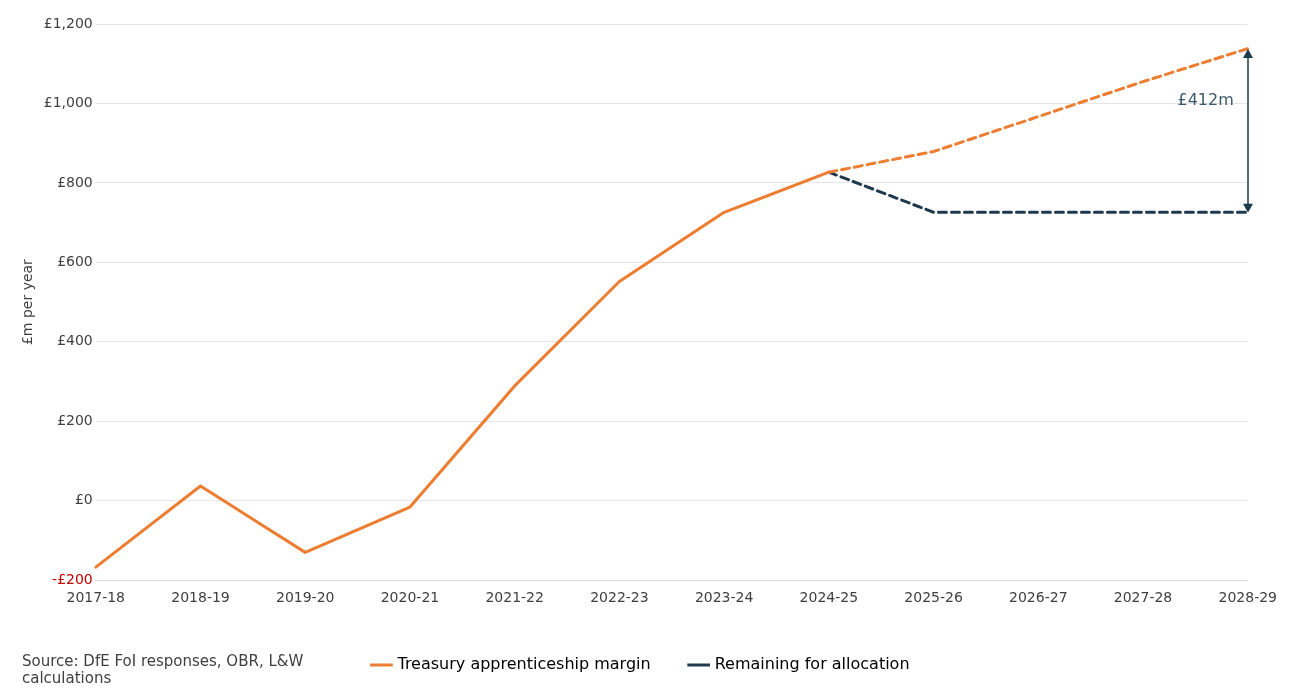 The width and height of the screenshot is (1295, 695). I want to click on x-tick-label: 2024-25, so click(829, 597).